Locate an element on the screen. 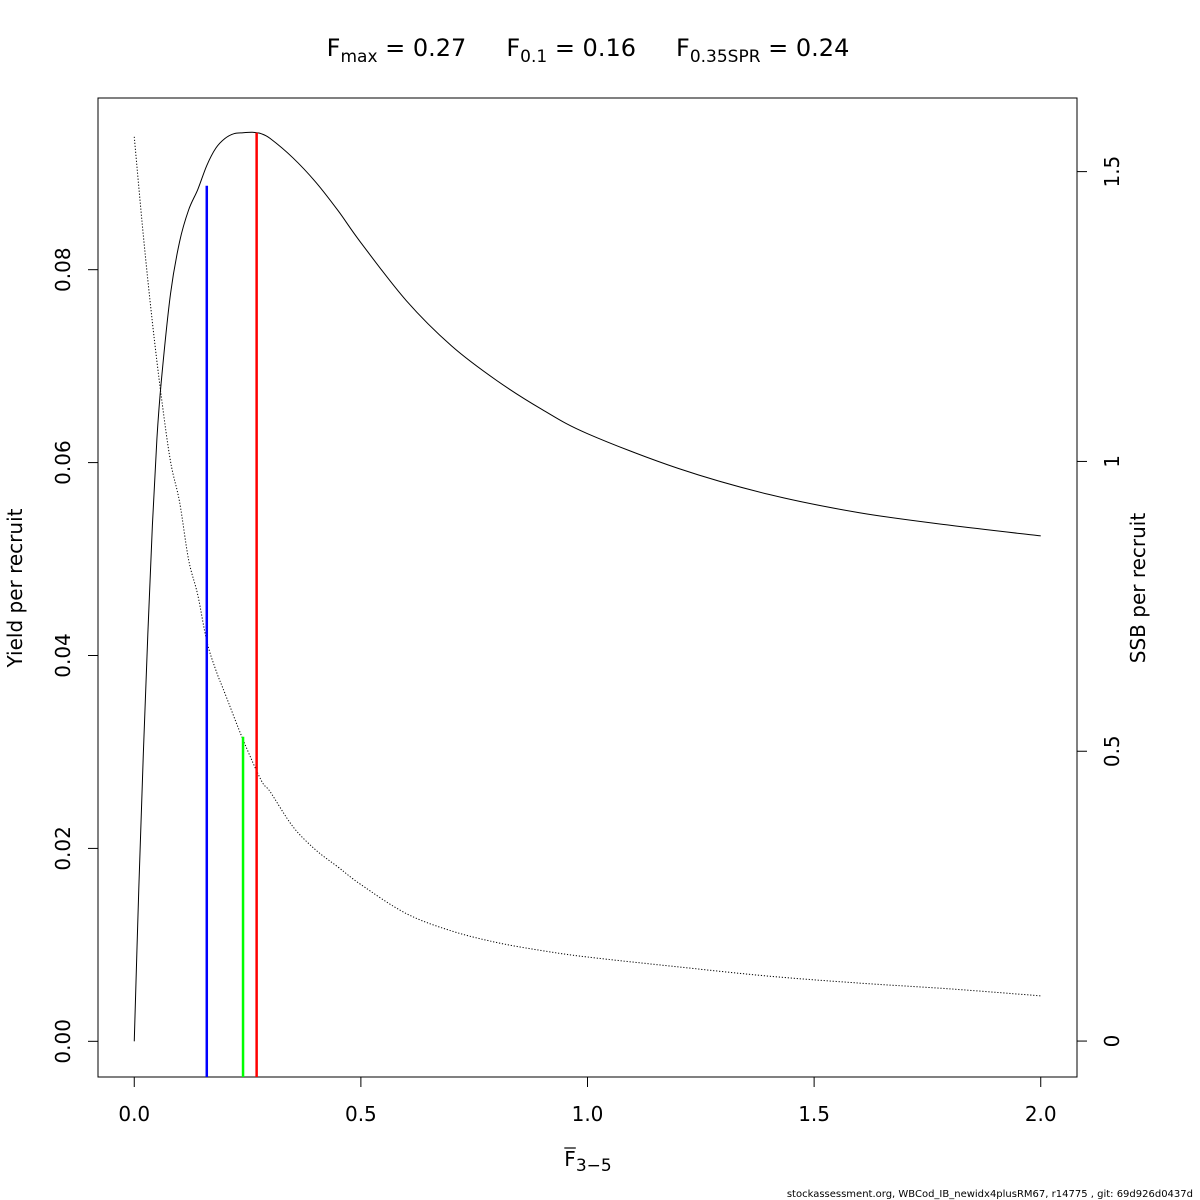 The width and height of the screenshot is (1200, 1200). x-tick-label: 1.0 is located at coordinates (588, 1114).